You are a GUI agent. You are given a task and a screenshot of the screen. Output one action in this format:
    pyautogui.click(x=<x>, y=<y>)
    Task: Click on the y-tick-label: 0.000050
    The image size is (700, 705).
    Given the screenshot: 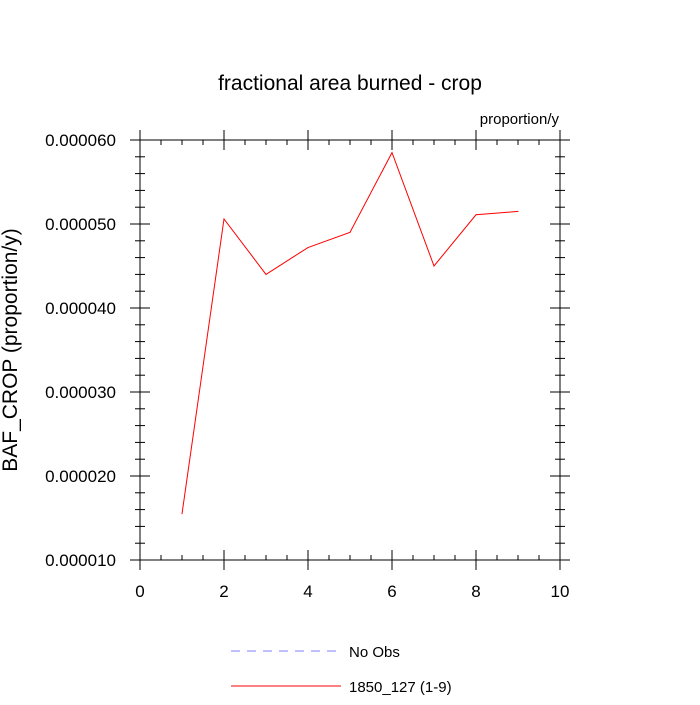 What is the action you would take?
    pyautogui.click(x=80, y=224)
    